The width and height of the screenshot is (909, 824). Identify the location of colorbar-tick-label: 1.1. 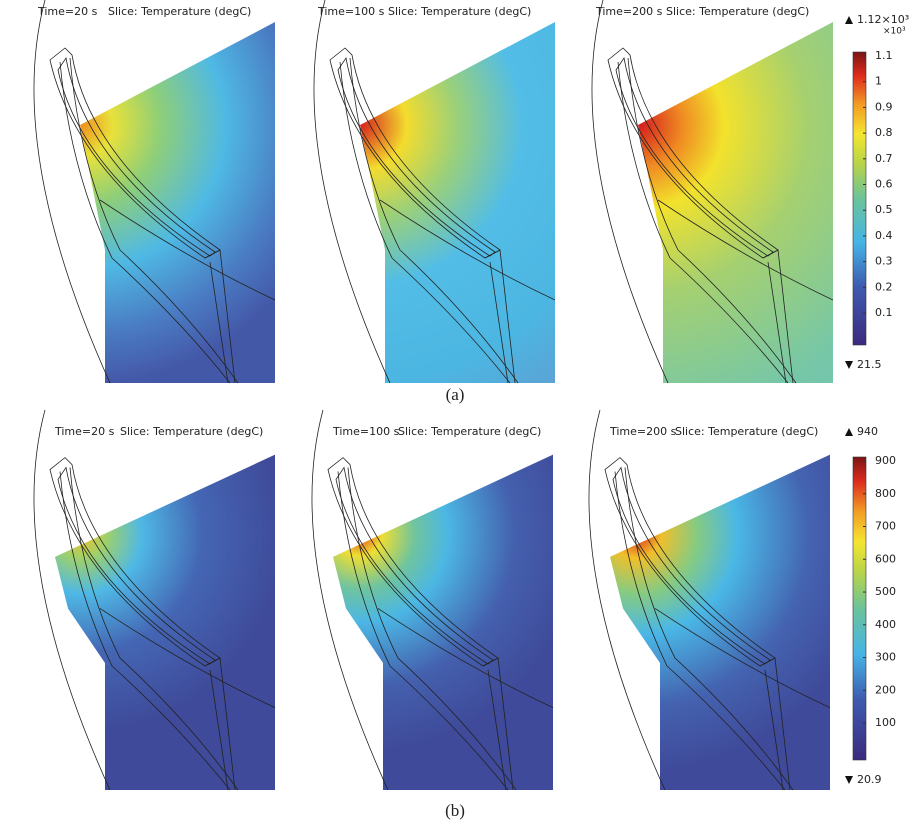
(884, 55).